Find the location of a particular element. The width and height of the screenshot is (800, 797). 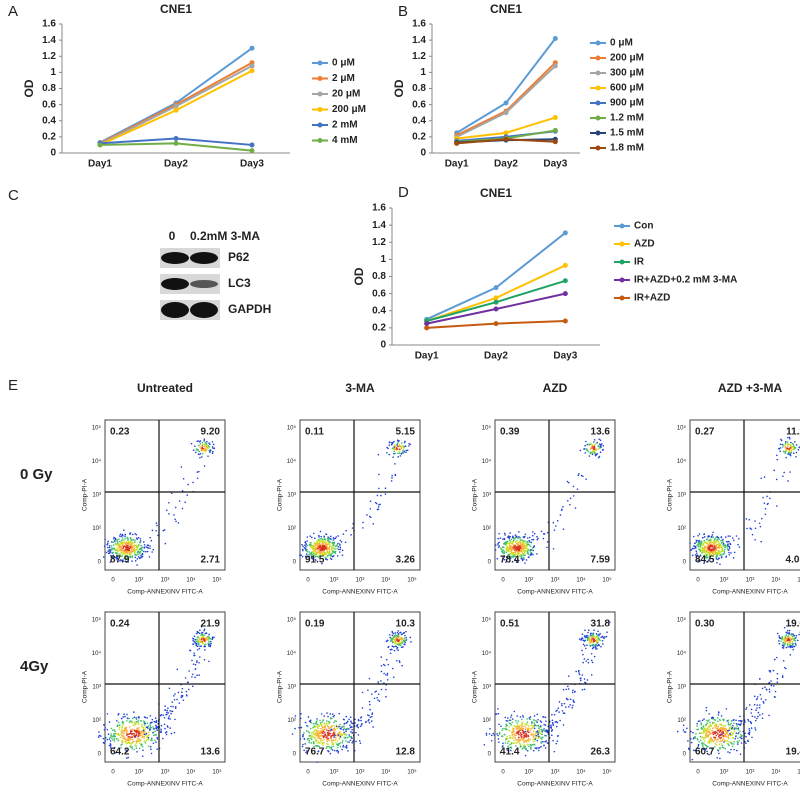

legend-marker is located at coordinates (598, 43).